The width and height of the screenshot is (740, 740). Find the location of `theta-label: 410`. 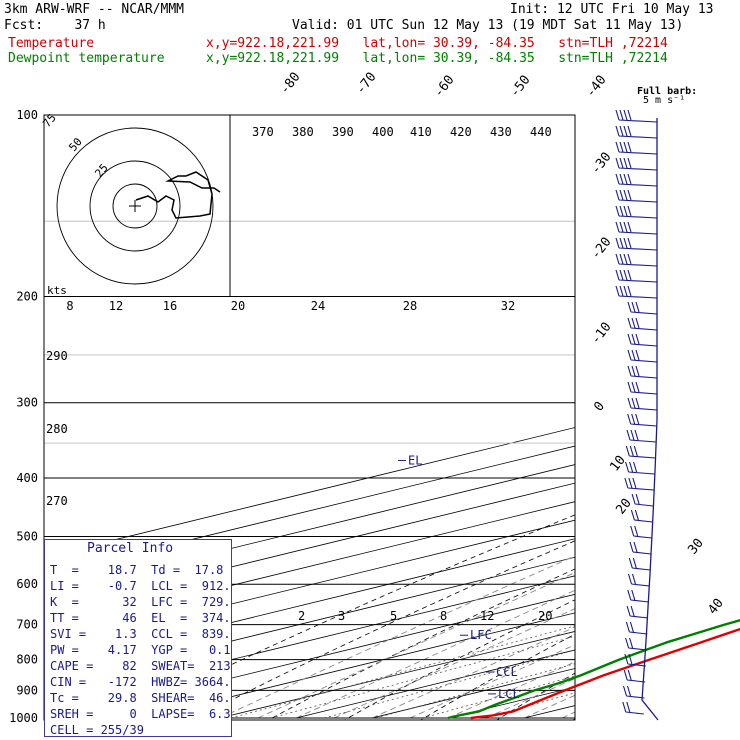

theta-label: 410 is located at coordinates (421, 132).